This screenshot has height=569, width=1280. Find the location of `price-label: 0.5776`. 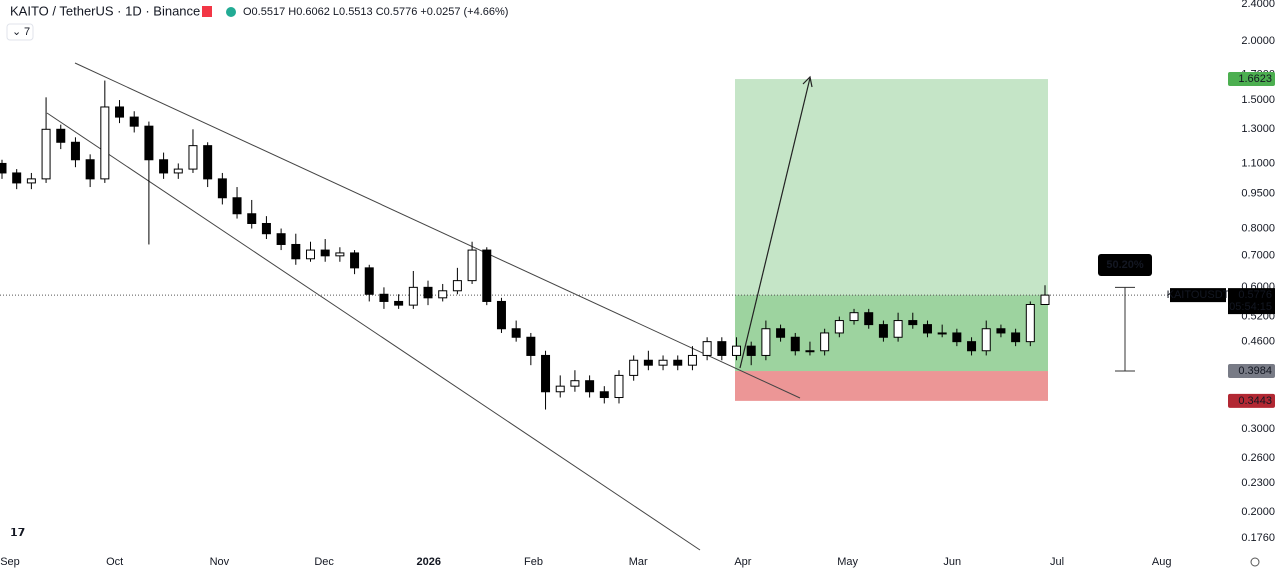

price-label: 0.5776 is located at coordinates (1255, 295).